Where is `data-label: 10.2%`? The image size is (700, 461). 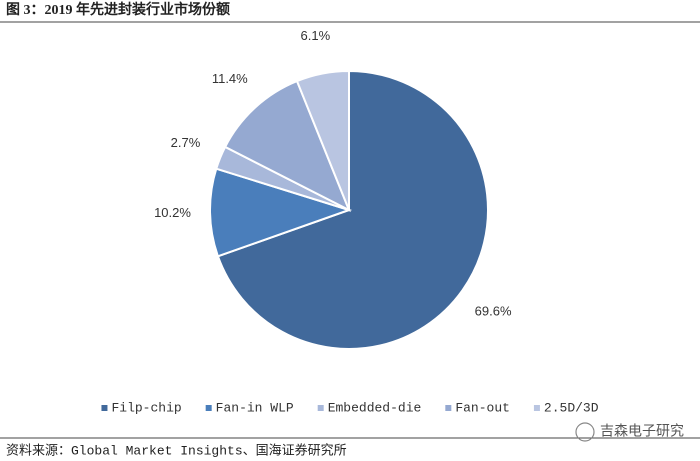 data-label: 10.2% is located at coordinates (172, 212).